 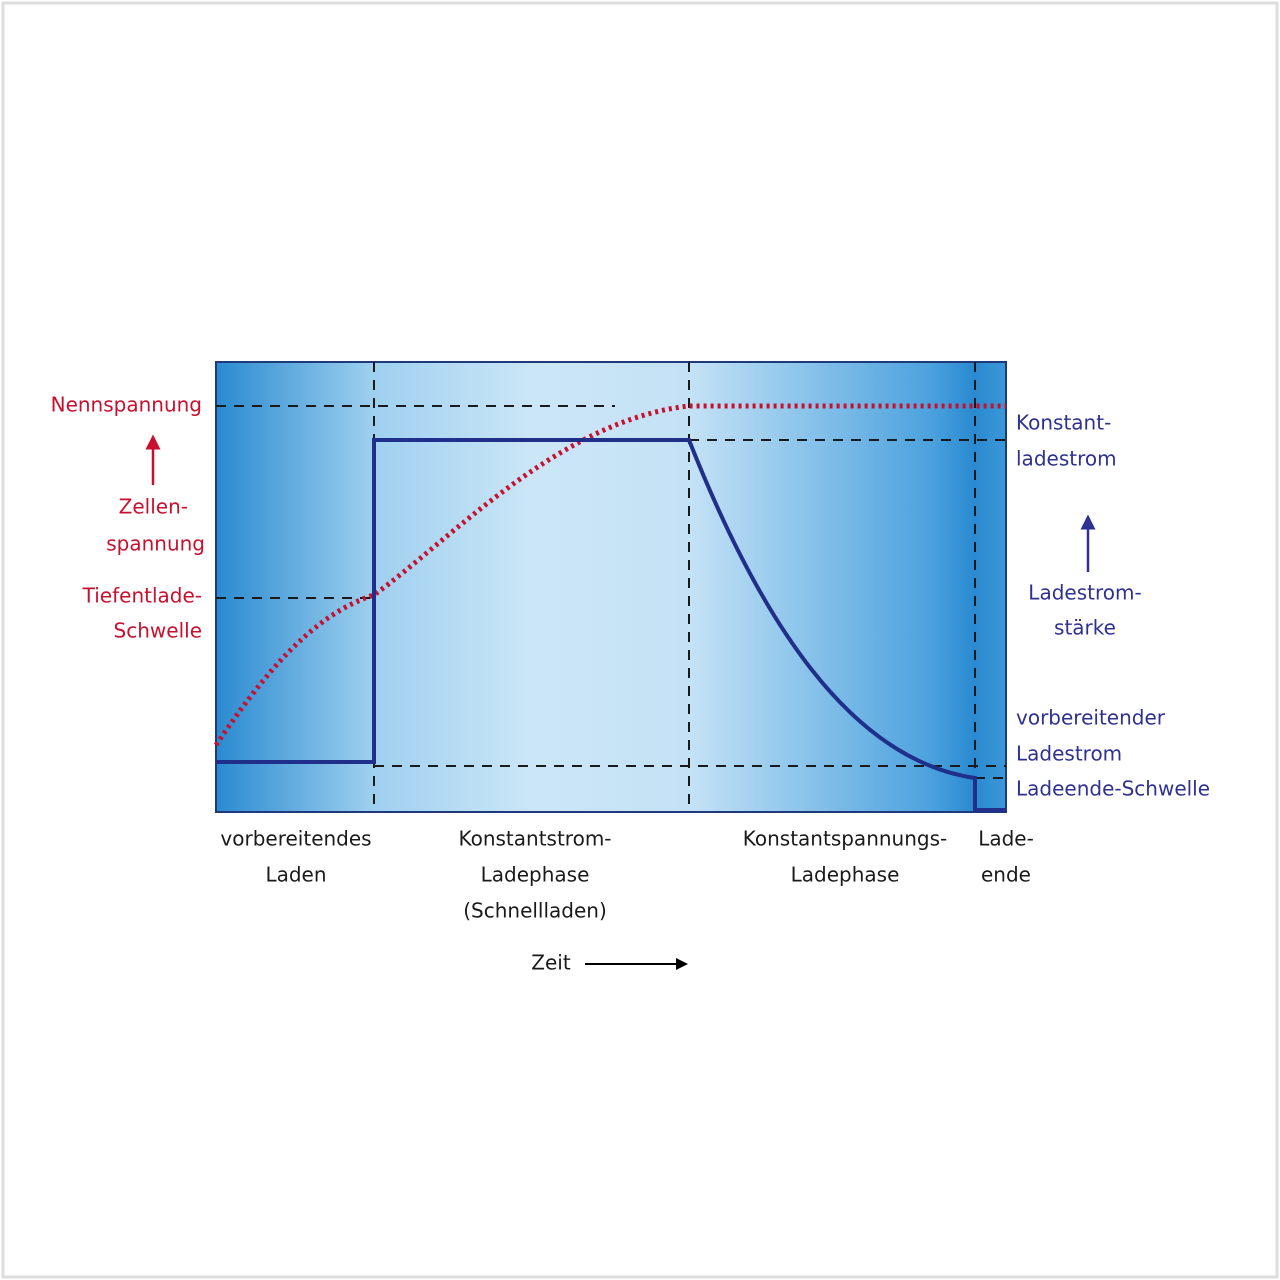 I want to click on label: Ladestrom-, so click(x=1084, y=593).